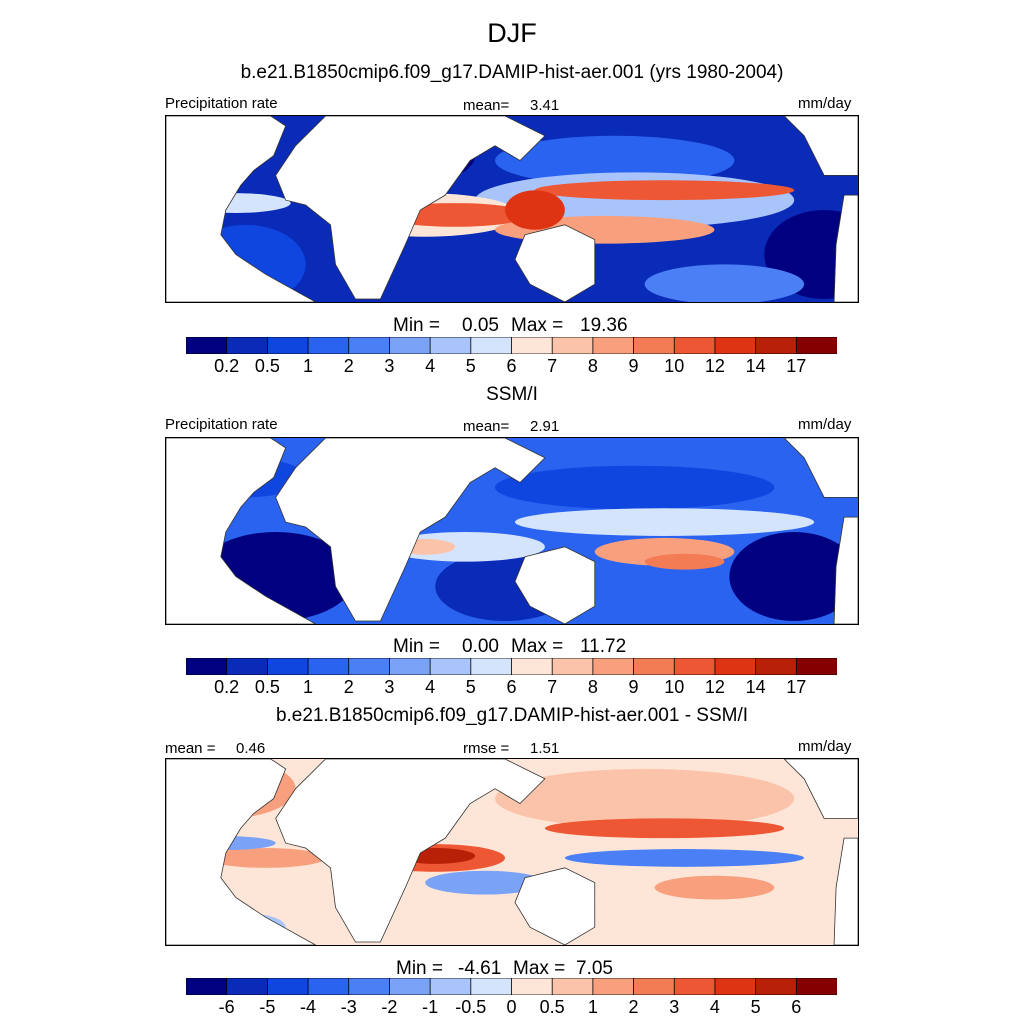  I want to click on panel1-colorbar, so click(511, 345).